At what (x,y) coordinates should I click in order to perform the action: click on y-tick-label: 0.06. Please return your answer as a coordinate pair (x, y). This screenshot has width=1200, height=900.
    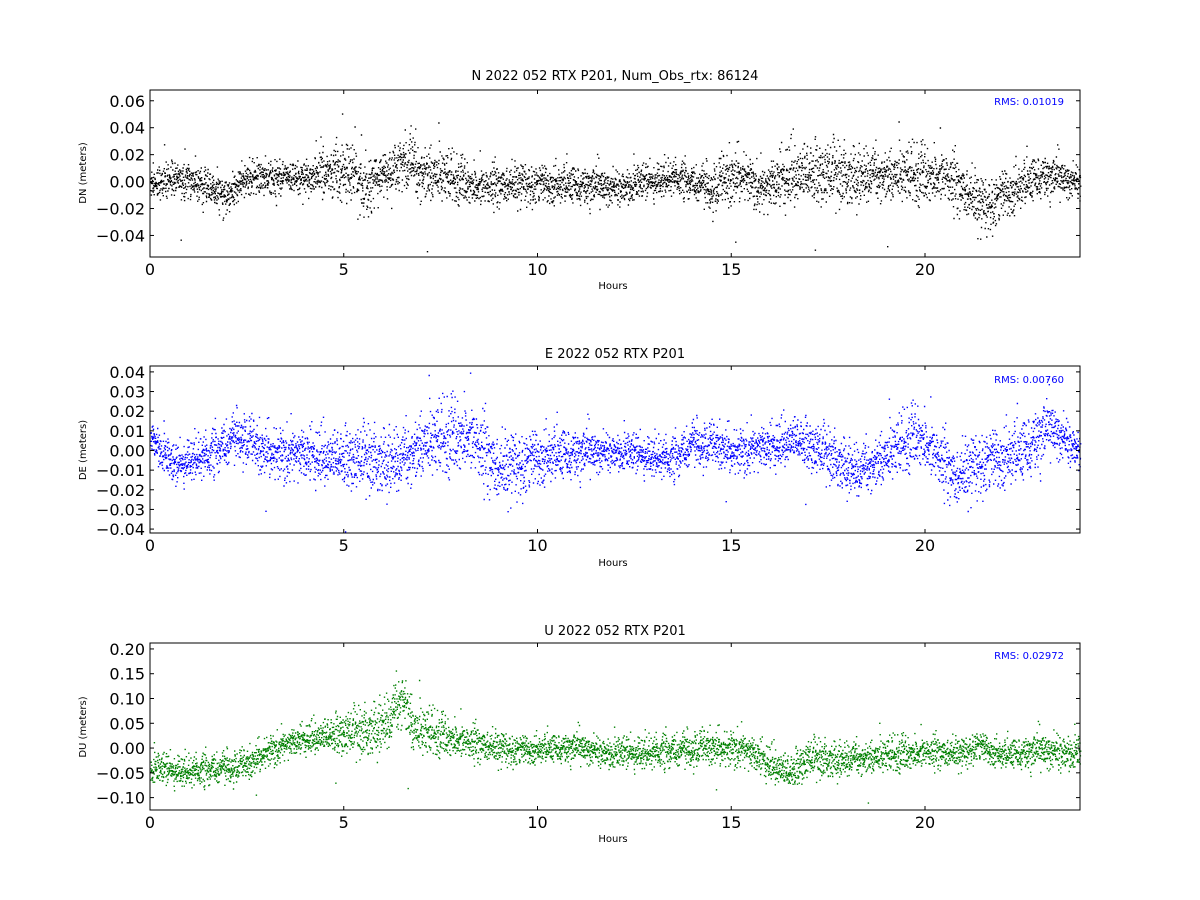
    Looking at the image, I should click on (127, 101).